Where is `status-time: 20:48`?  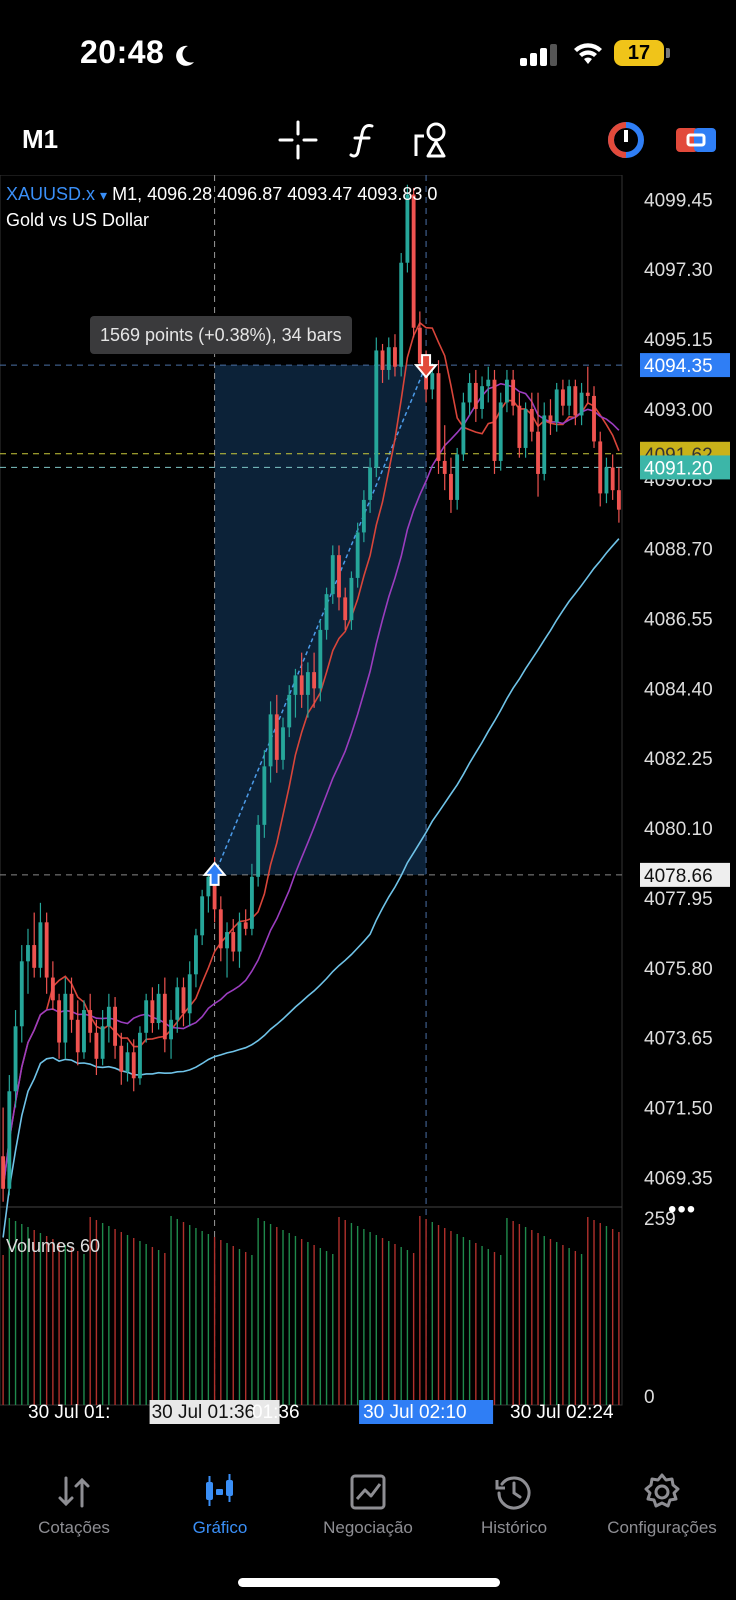
status-time: 20:48 is located at coordinates (122, 52).